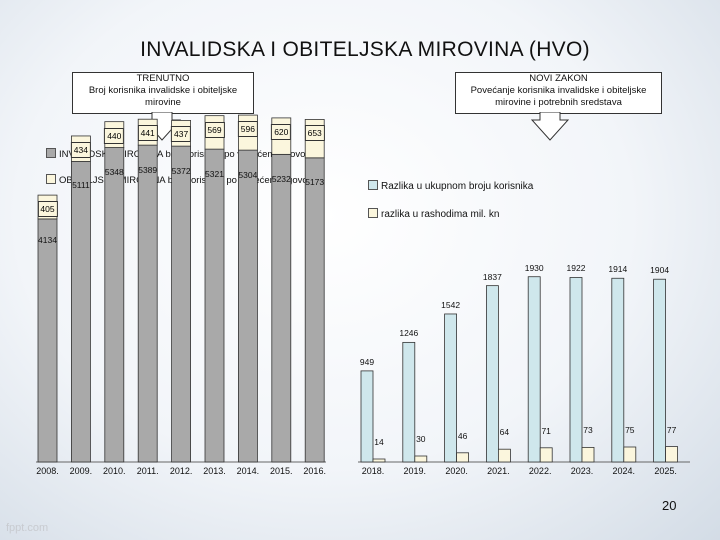 Image resolution: width=720 pixels, height=540 pixels. Describe the element at coordinates (114, 135) in the screenshot. I see `obiteljska-value-label: 440` at that location.